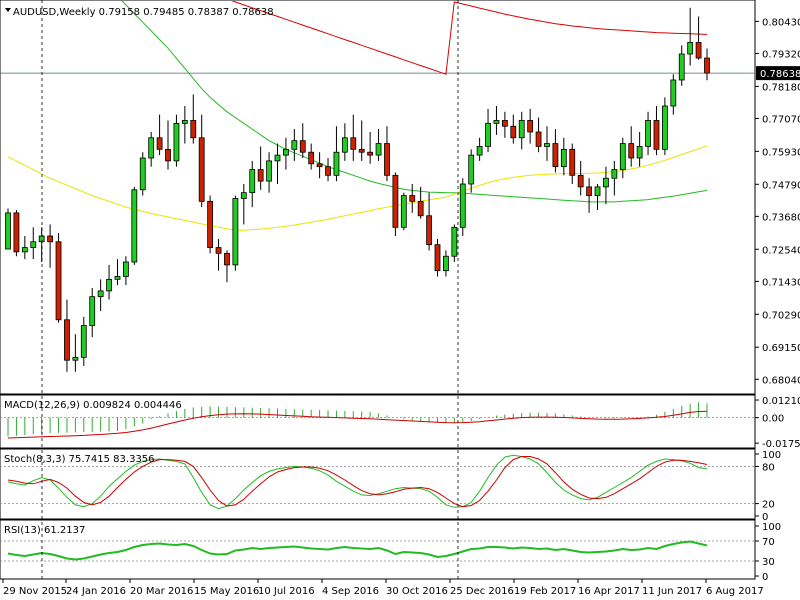 The height and width of the screenshot is (600, 800). Describe the element at coordinates (672, 591) in the screenshot. I see `date-tick-label: 11 Jun 2017` at that location.